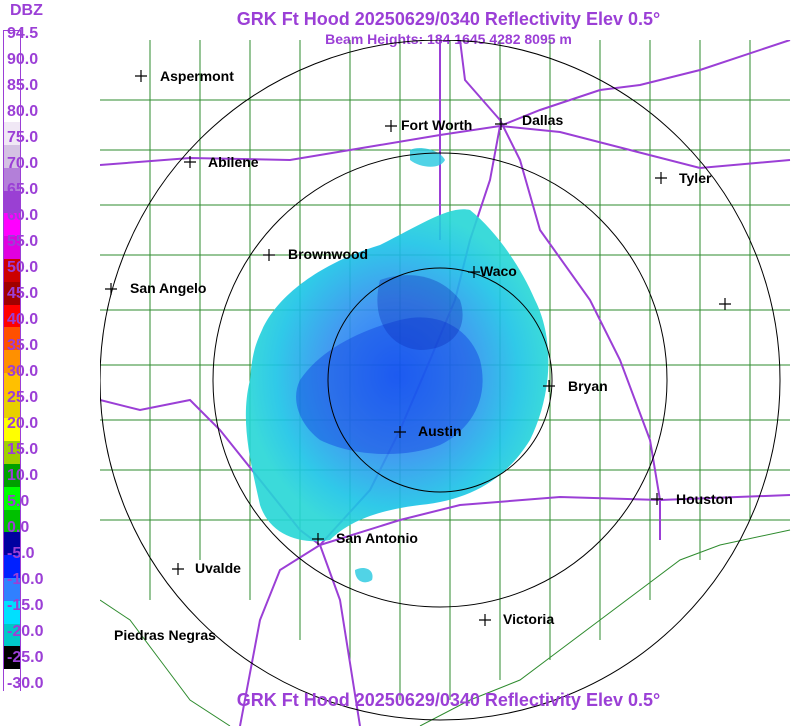  I want to click on legend-label: 10.0, so click(23, 475).